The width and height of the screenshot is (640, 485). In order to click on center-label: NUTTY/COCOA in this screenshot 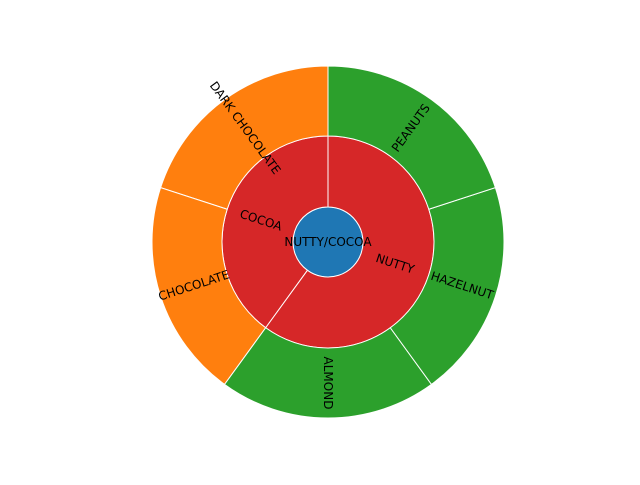, I will do `click(328, 242)`.